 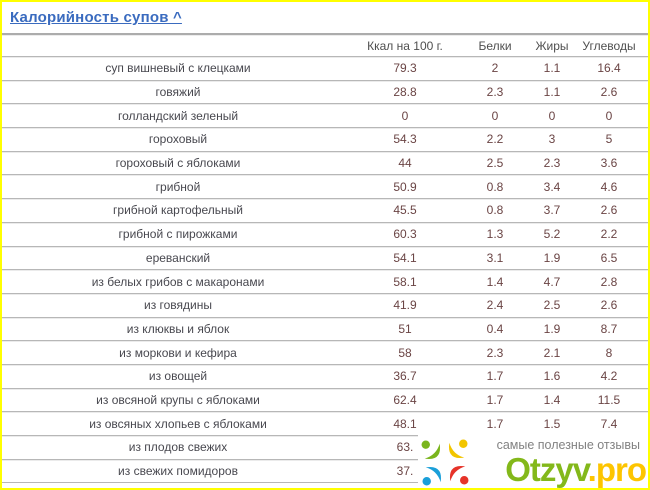 What do you see at coordinates (325, 233) in the screenshot?
I see `table-row: грибной с пирожками 60.3 1.3 5.2 2.2` at bounding box center [325, 233].